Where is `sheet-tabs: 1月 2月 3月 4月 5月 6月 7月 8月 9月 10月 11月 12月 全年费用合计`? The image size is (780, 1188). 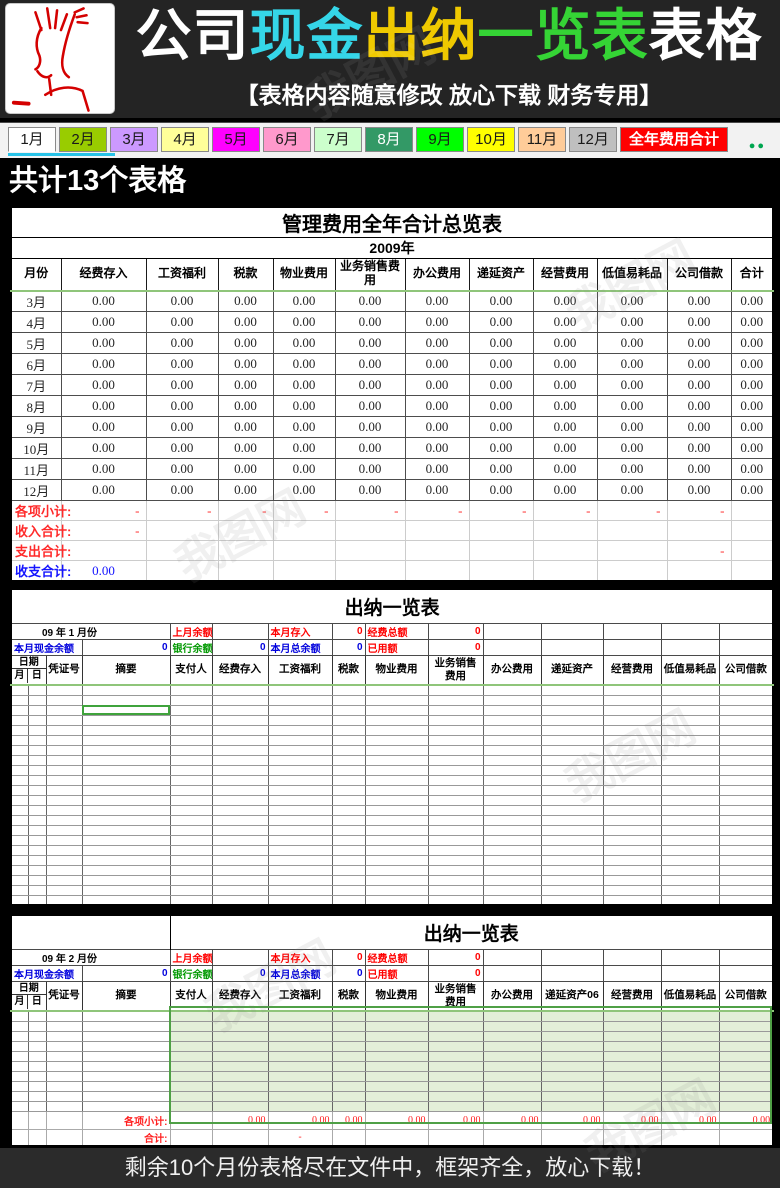
sheet-tabs: 1月 2月 3月 4月 5月 6月 7月 8月 9月 10月 11月 12月 全年费用合计 is located at coordinates (390, 137).